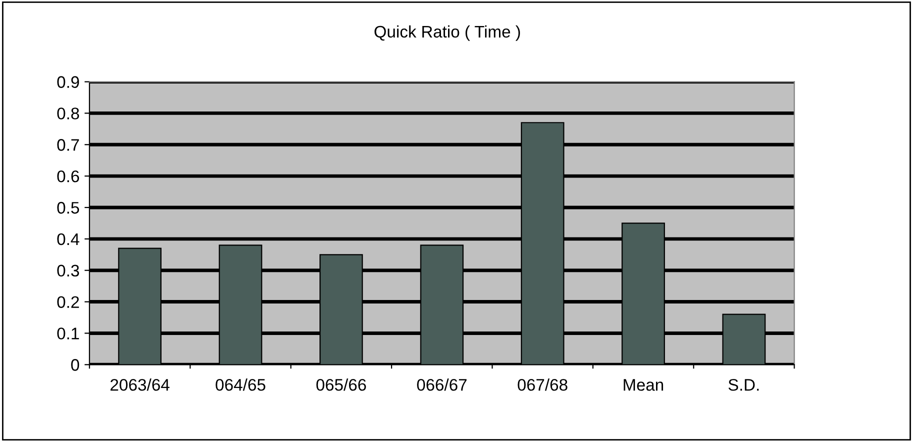  What do you see at coordinates (68, 208) in the screenshot?
I see `y-tick-label: 0.5` at bounding box center [68, 208].